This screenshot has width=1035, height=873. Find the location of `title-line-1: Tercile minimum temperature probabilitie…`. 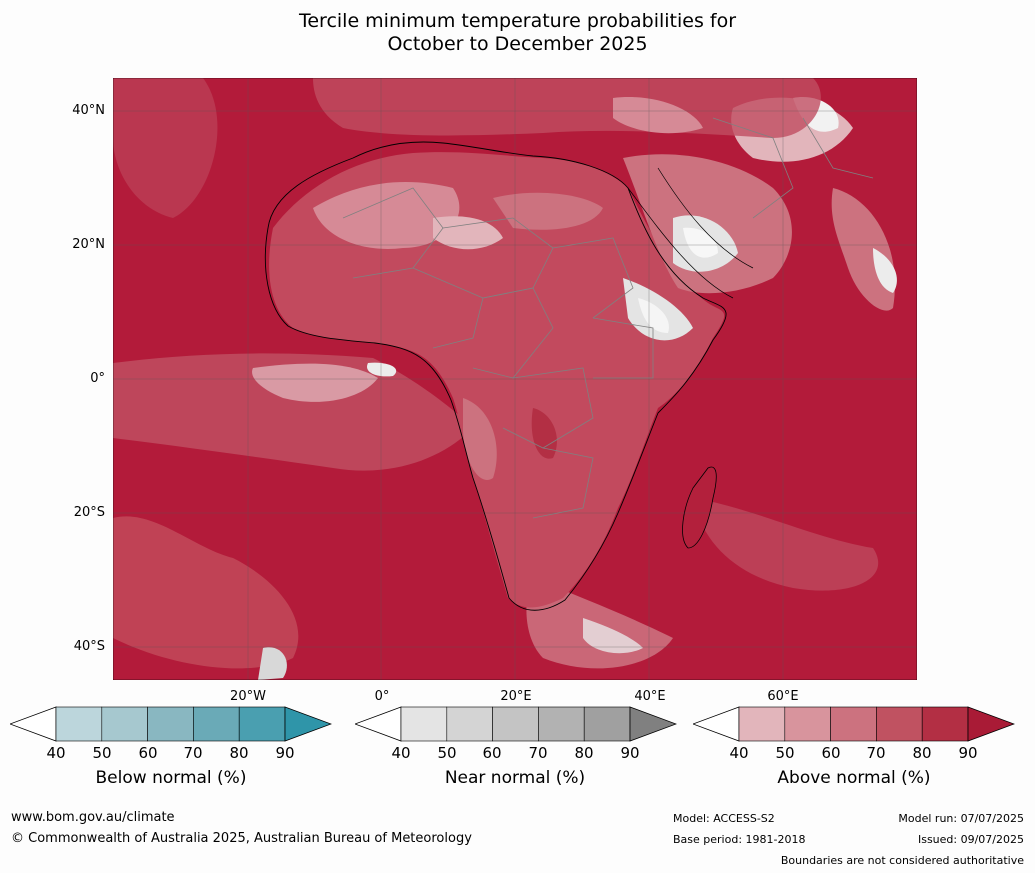

title-line-1: Tercile minimum temperature probabilitie… is located at coordinates (517, 21).